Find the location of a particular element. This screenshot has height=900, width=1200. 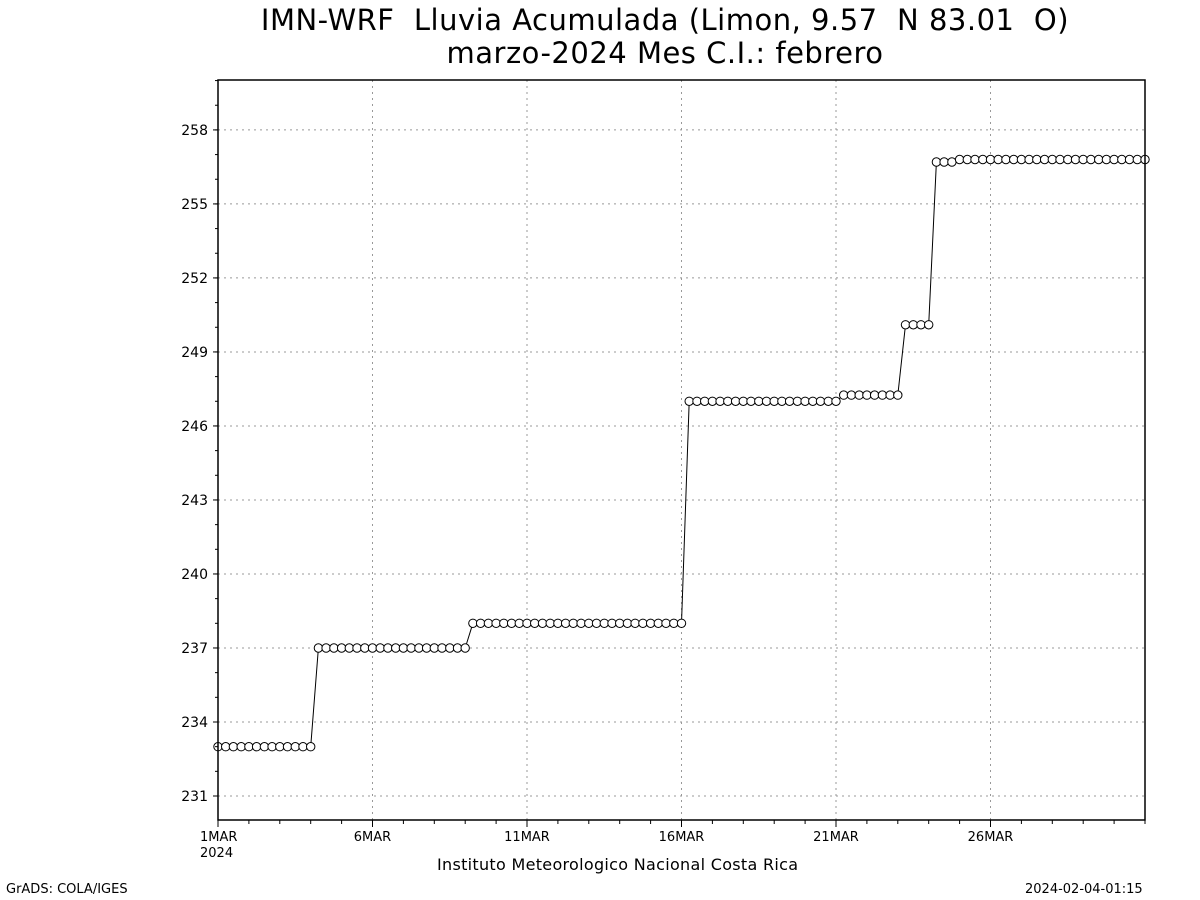

x-tick-label: 16MAR is located at coordinates (682, 837).